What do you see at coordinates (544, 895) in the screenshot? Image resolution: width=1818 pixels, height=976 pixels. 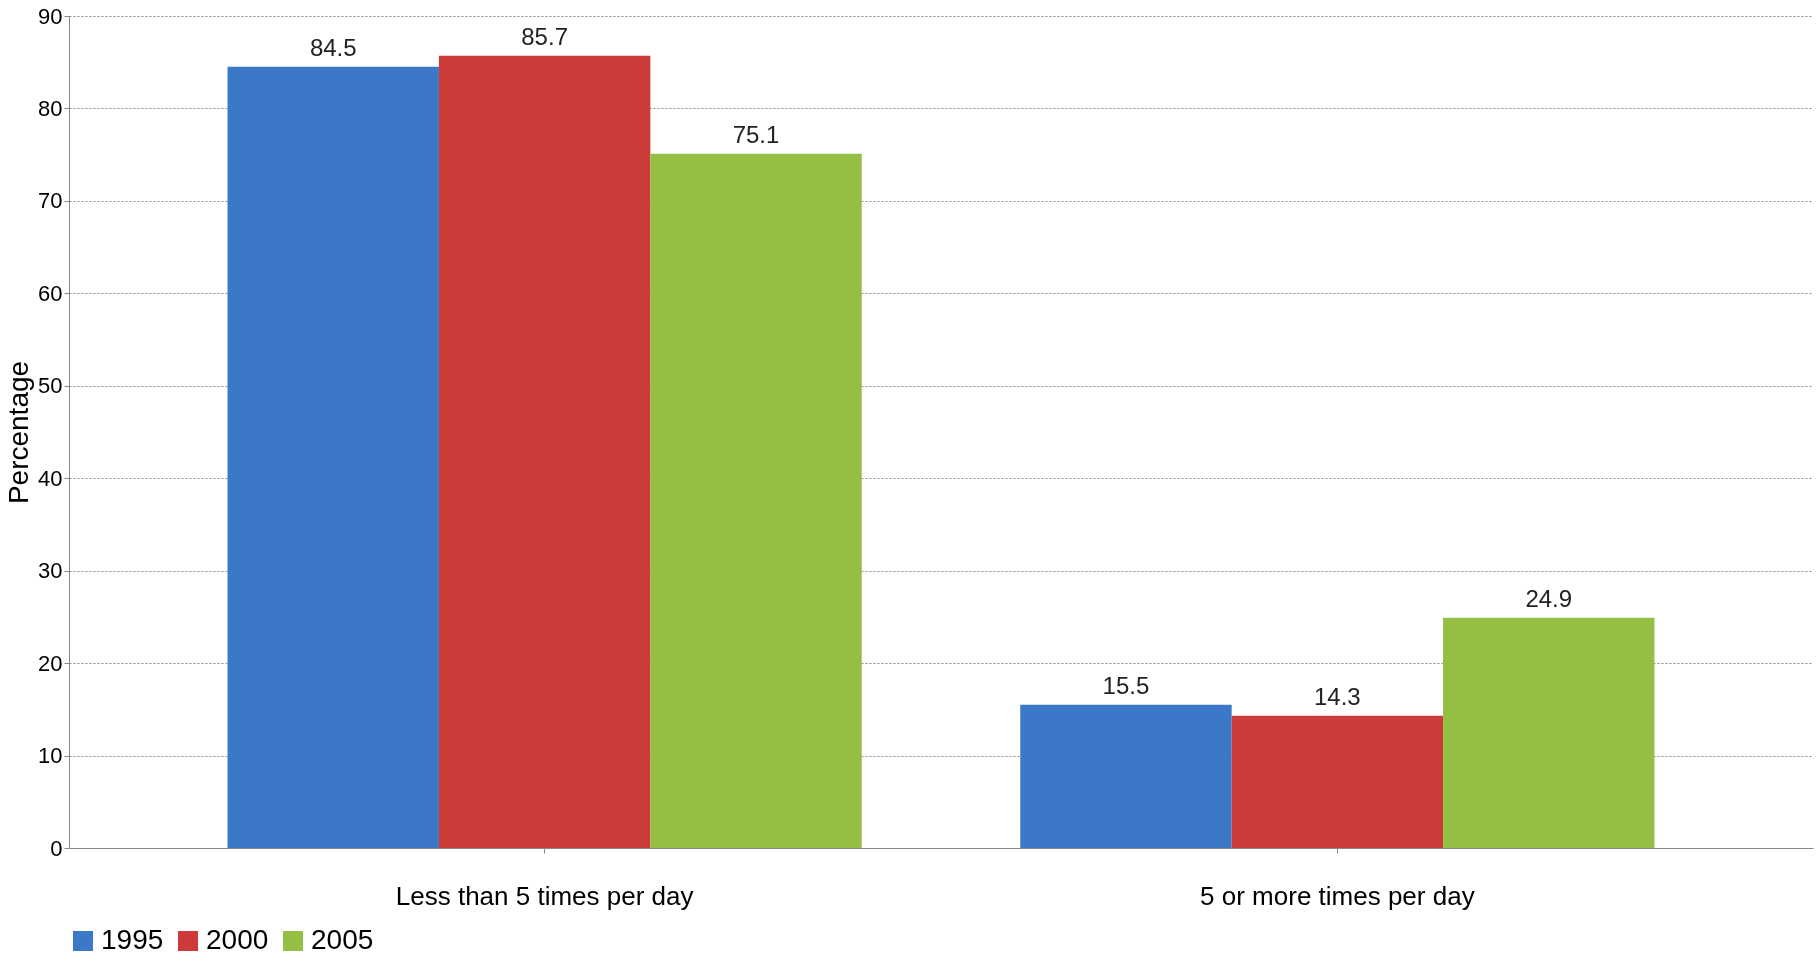 I see `x-tick-label: Less than 5 times per day` at bounding box center [544, 895].